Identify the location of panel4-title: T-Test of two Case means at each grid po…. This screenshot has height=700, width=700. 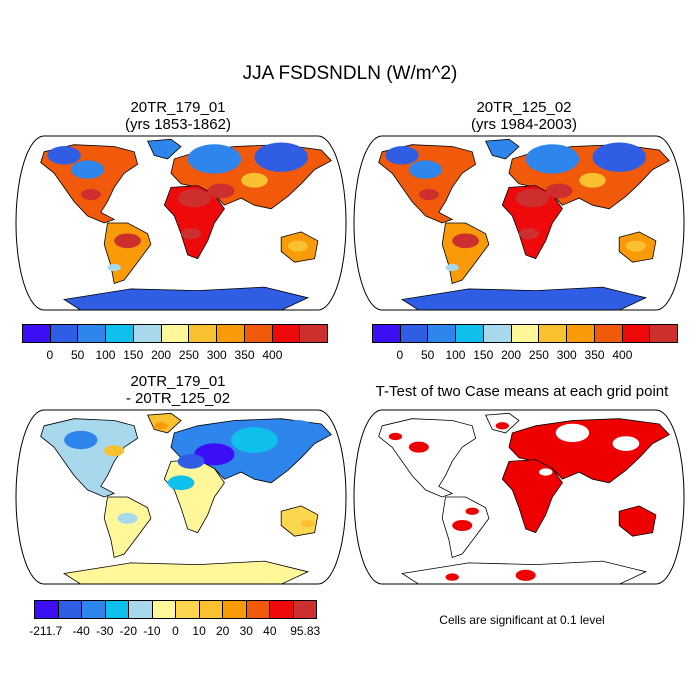
(522, 391).